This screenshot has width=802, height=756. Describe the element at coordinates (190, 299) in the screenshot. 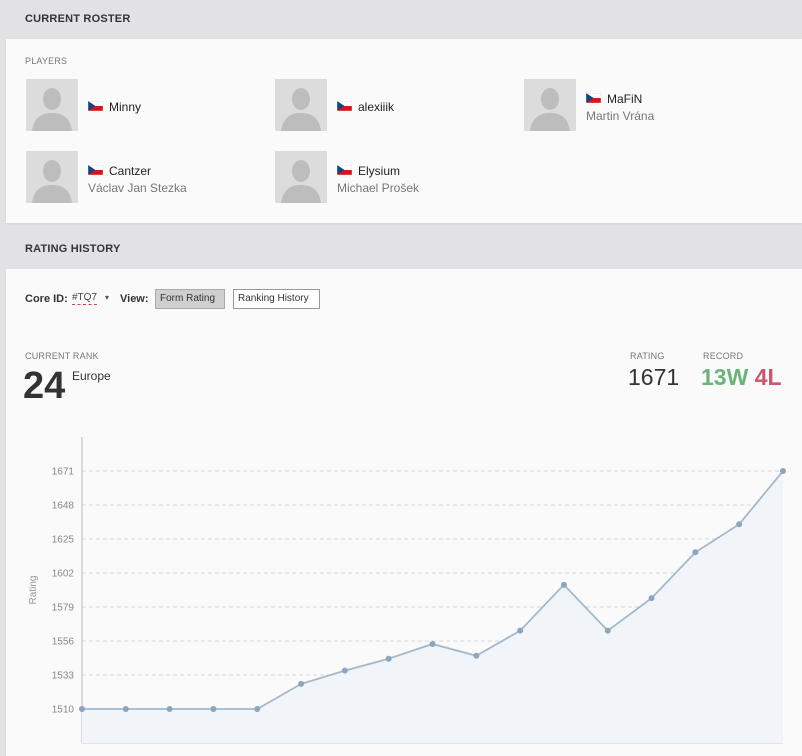

I see `form-rating-button: Form Rating` at that location.